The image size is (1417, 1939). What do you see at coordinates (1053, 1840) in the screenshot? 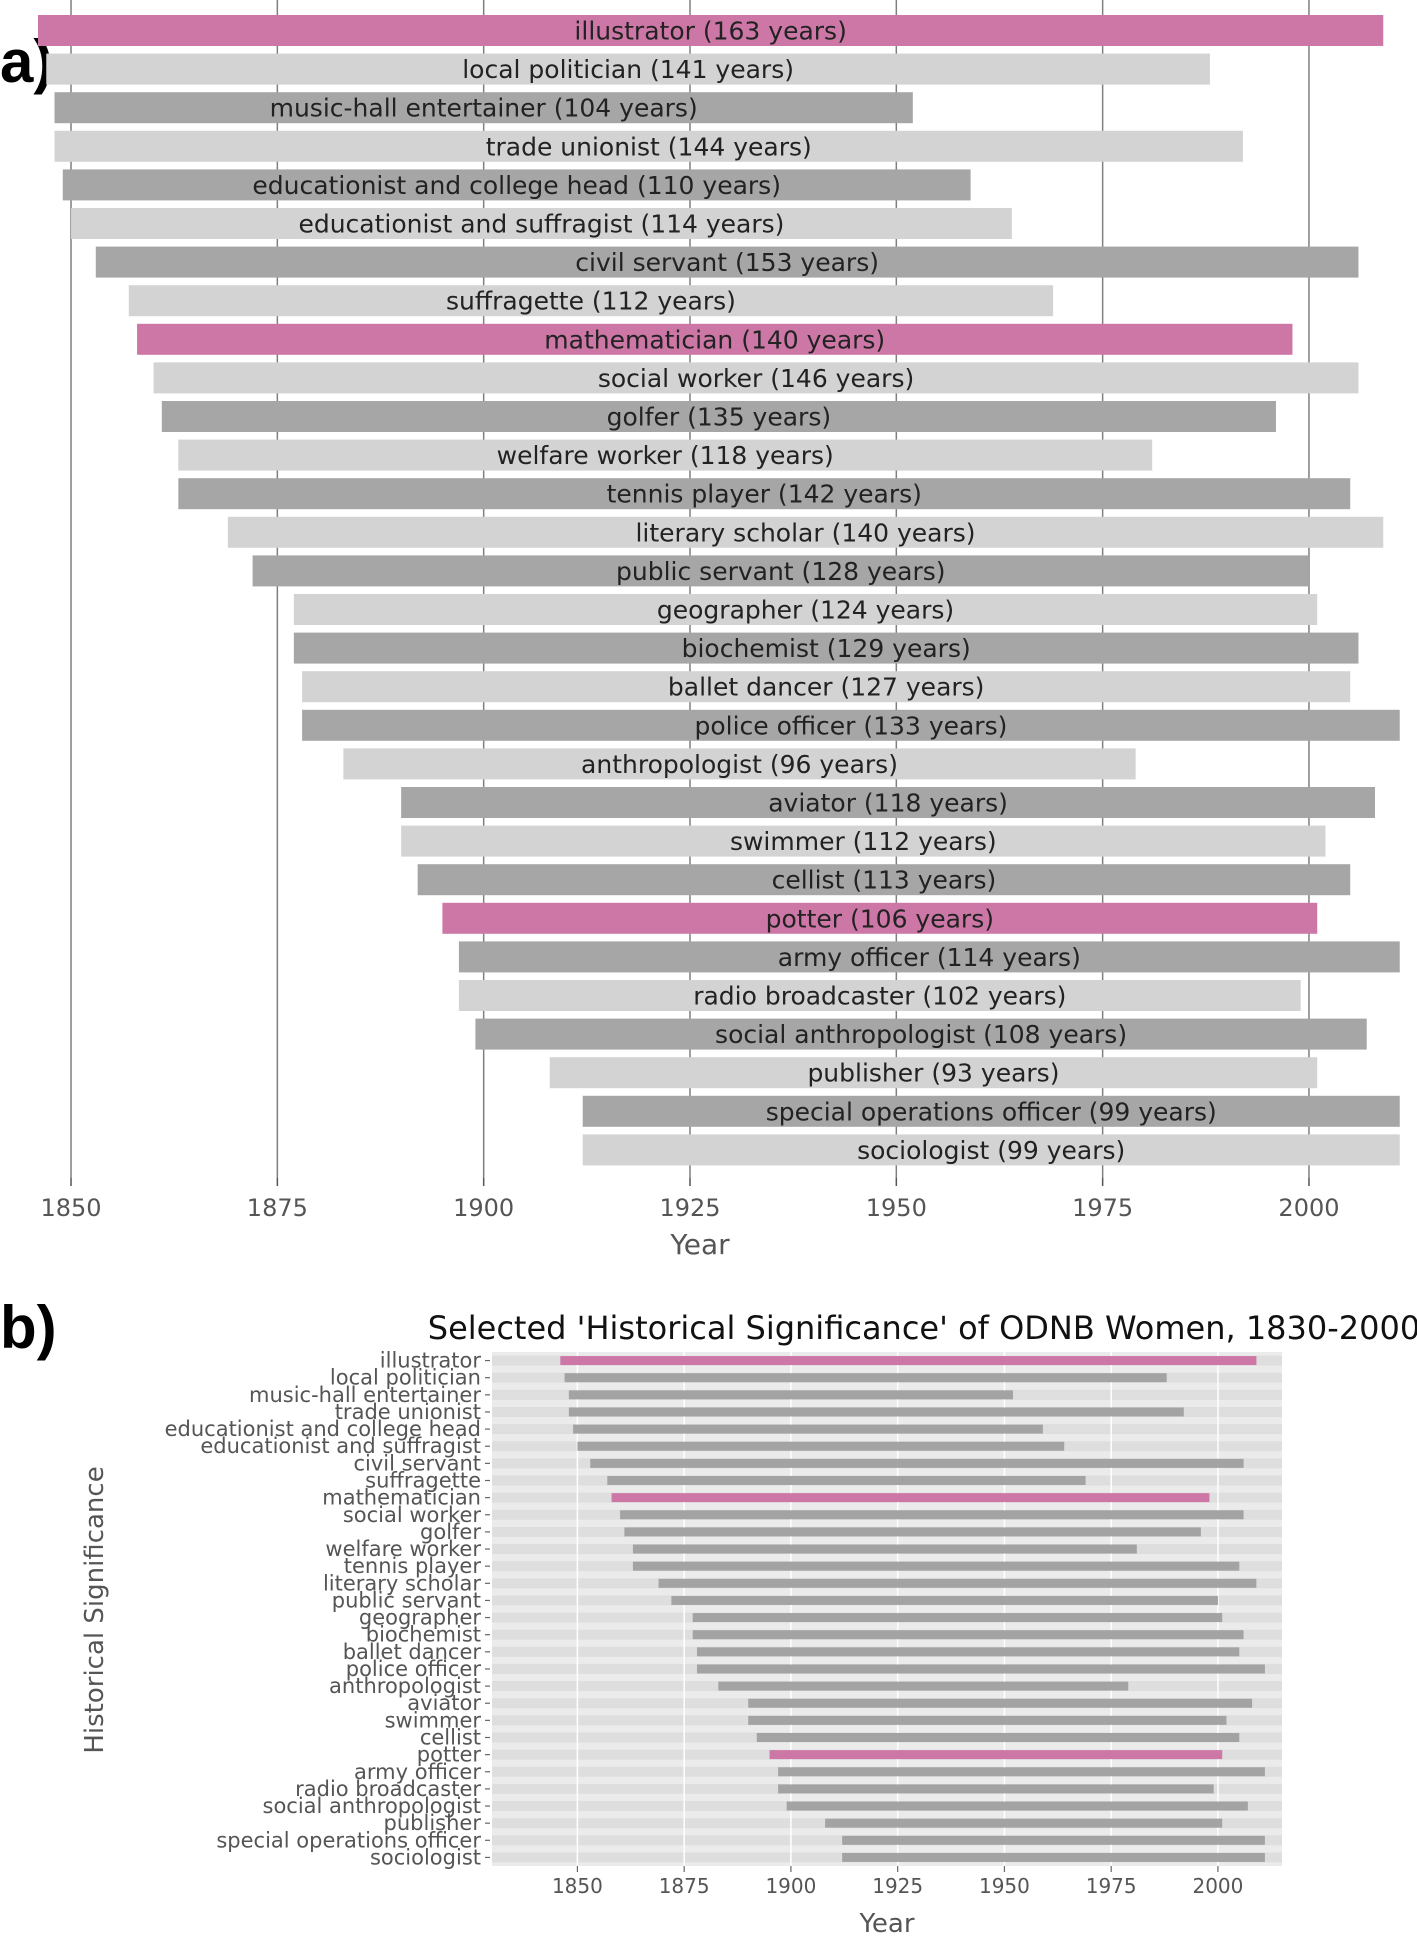
I see `panel-b-segment-special-operations-officer` at bounding box center [1053, 1840].